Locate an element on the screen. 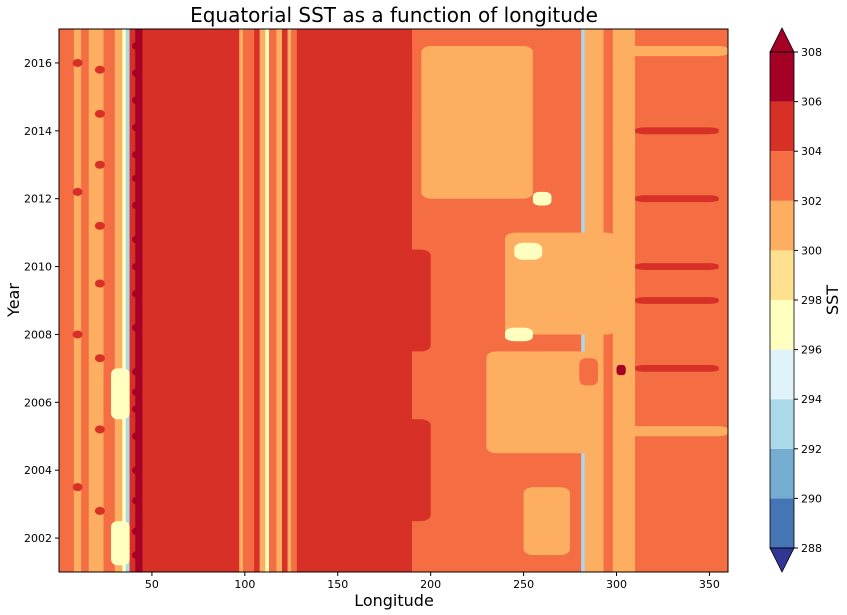 This screenshot has width=847, height=615. colorbar-tick-label-306: 306 is located at coordinates (811, 102).